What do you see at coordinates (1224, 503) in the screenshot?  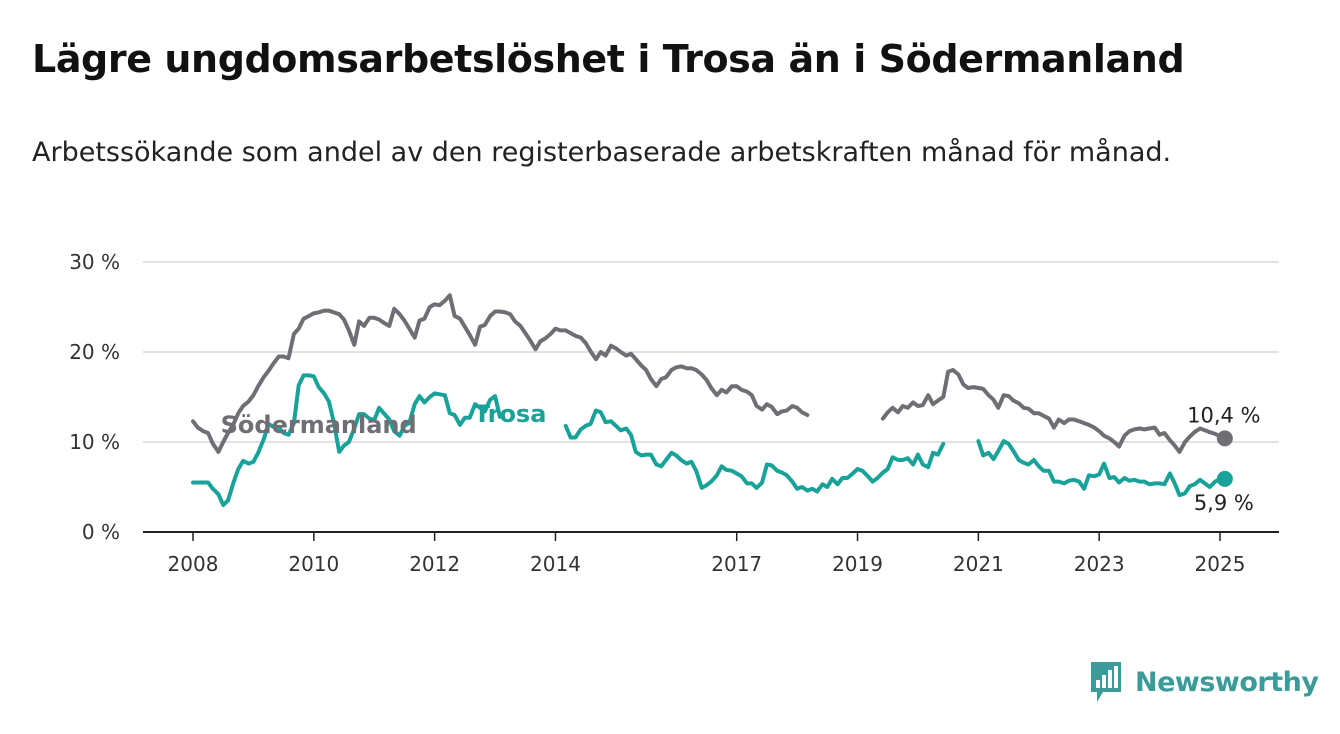 I see `trosa-end-label: 5,9 %` at bounding box center [1224, 503].